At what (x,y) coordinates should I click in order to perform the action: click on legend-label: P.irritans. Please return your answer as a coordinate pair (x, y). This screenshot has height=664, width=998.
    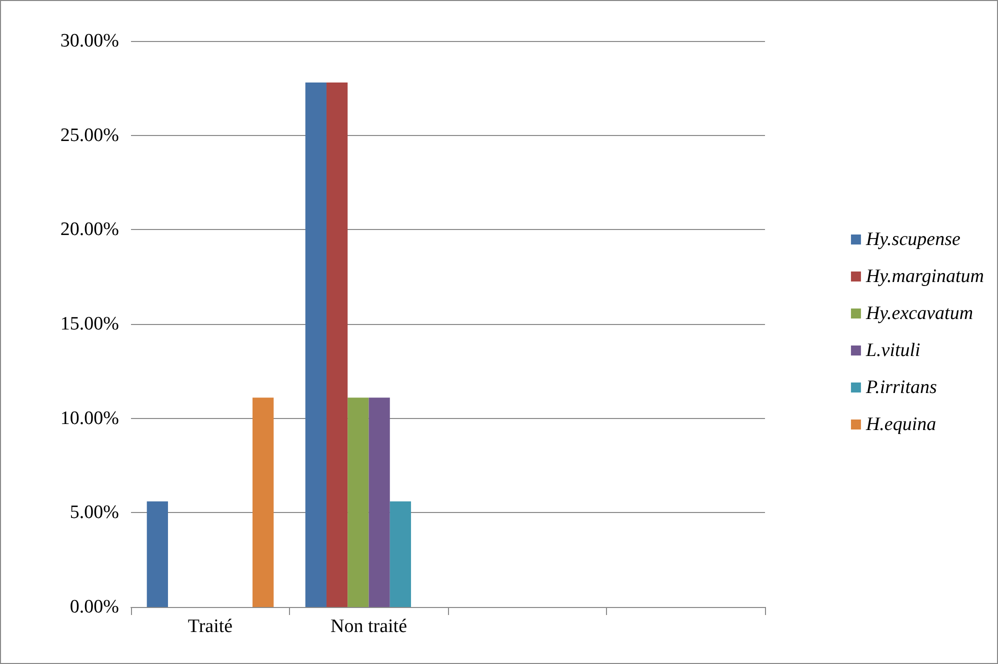
    Looking at the image, I should click on (900, 387).